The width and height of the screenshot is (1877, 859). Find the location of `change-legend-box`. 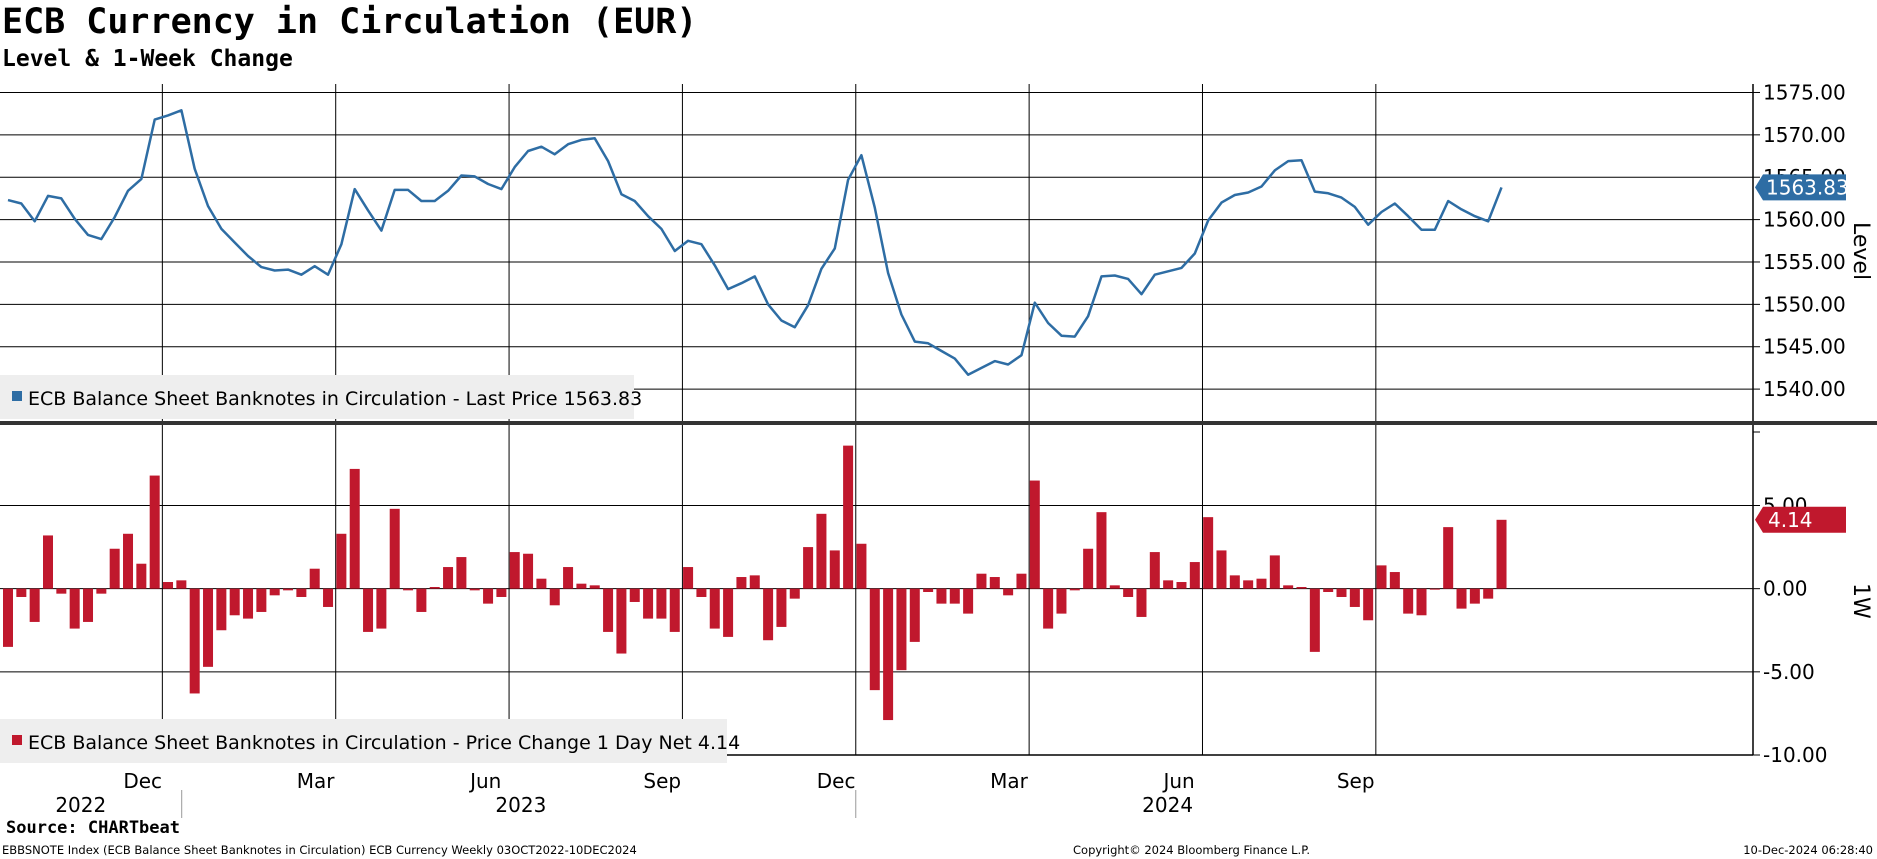

change-legend-box is located at coordinates (363, 741).